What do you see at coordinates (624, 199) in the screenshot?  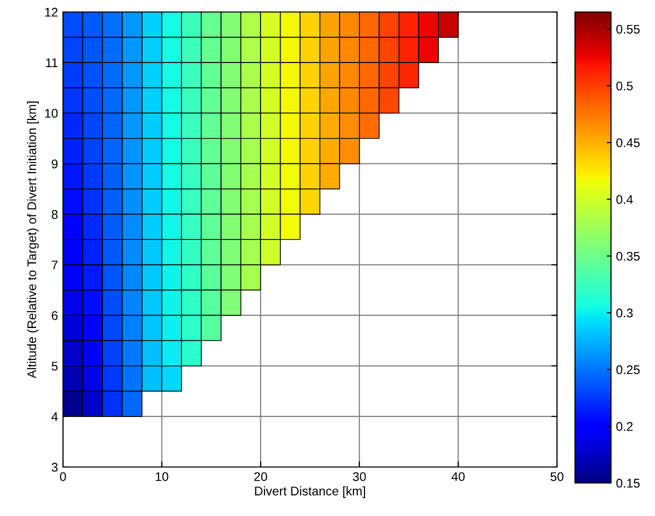 I see `color-bar-label: 0.4` at bounding box center [624, 199].